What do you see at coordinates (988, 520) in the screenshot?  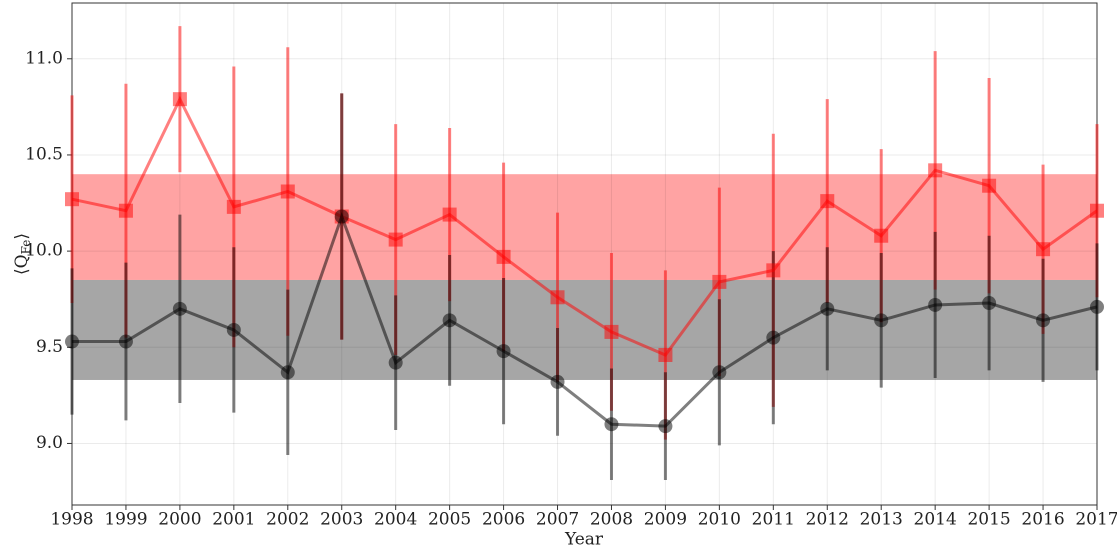 I see `x-tick-label: 2015` at bounding box center [988, 520].